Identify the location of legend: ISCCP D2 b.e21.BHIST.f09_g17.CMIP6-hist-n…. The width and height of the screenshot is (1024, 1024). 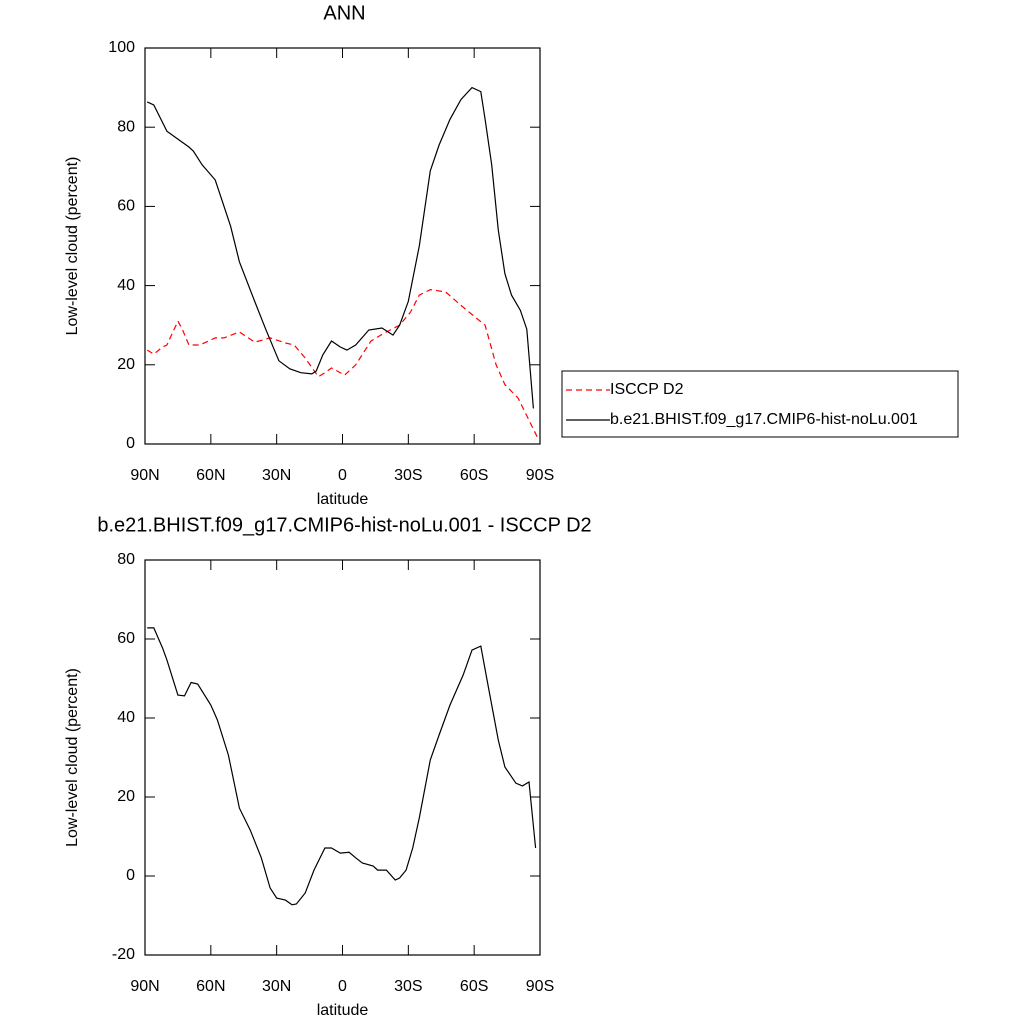
(760, 404).